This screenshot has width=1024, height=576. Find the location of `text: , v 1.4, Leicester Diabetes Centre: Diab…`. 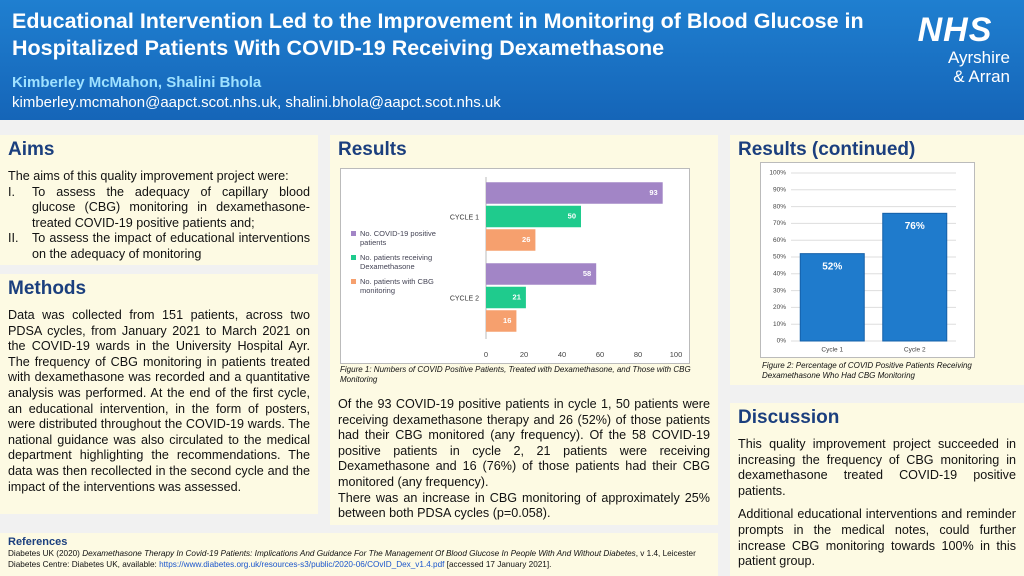

text: , v 1.4, Leicester Diabetes Centre: Diab… is located at coordinates (352, 559).